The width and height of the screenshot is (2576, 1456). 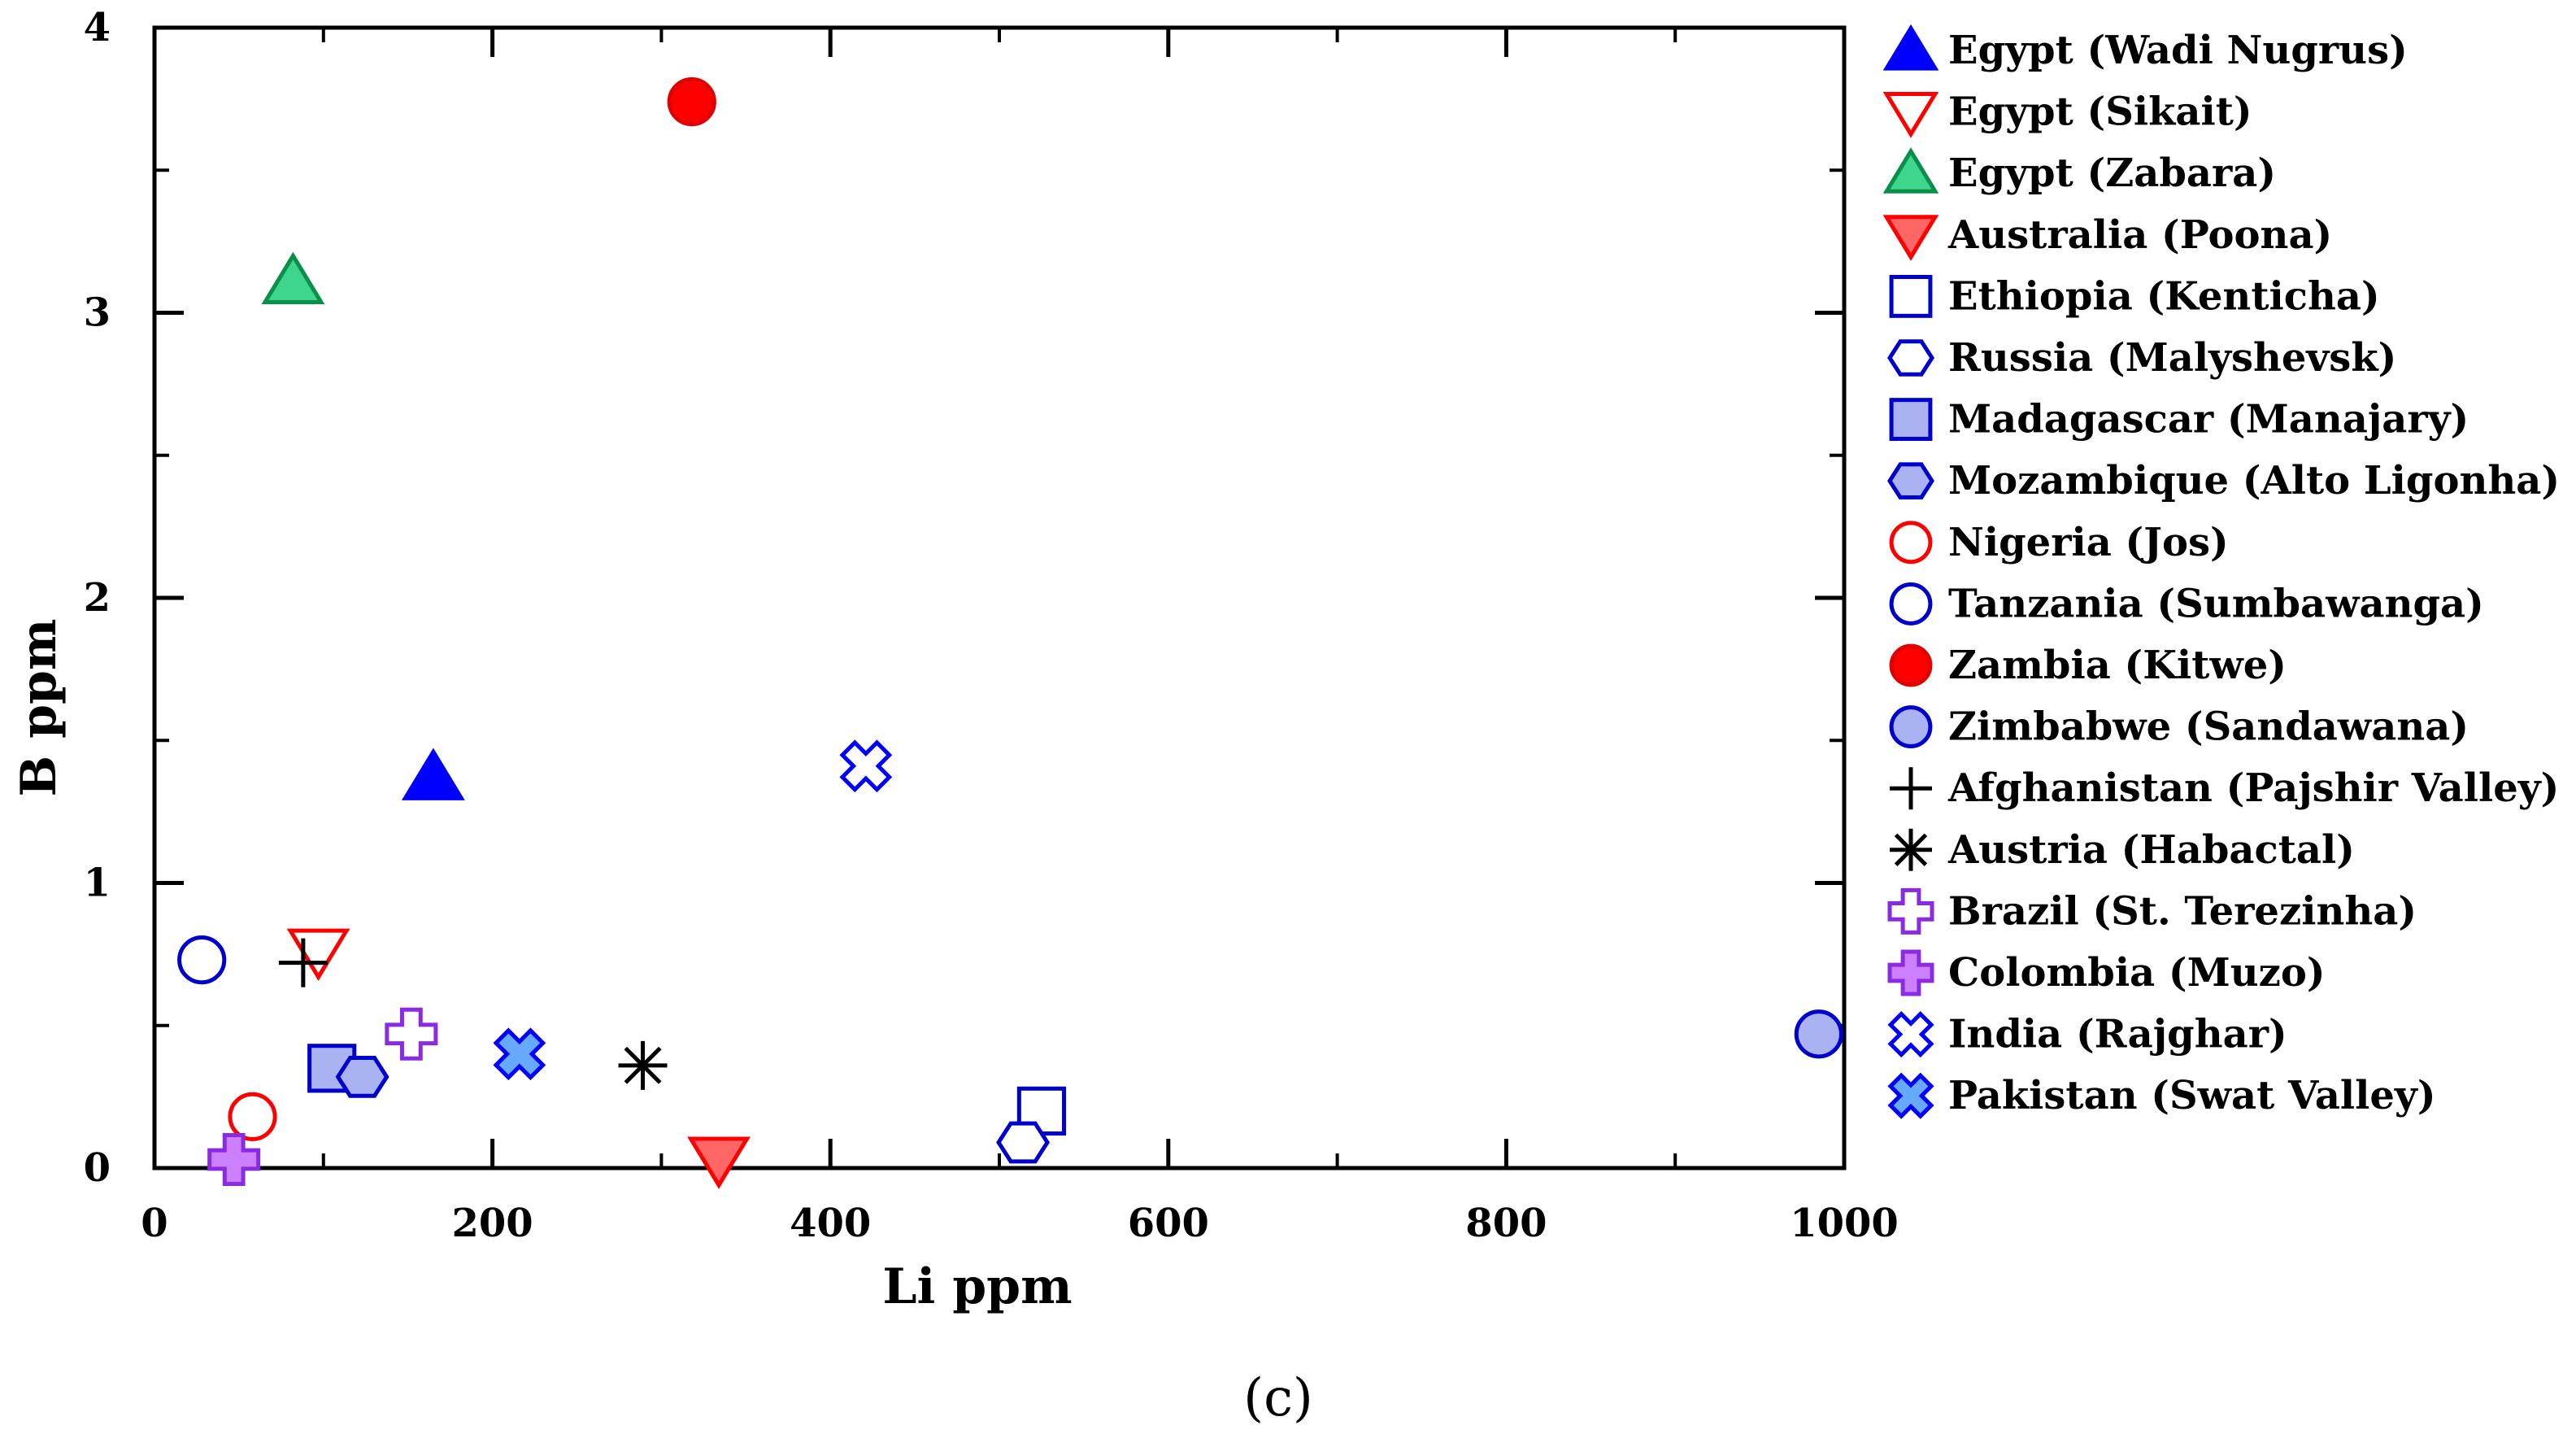 I want to click on legend-item: India (Rajghar), so click(x=2087, y=1034).